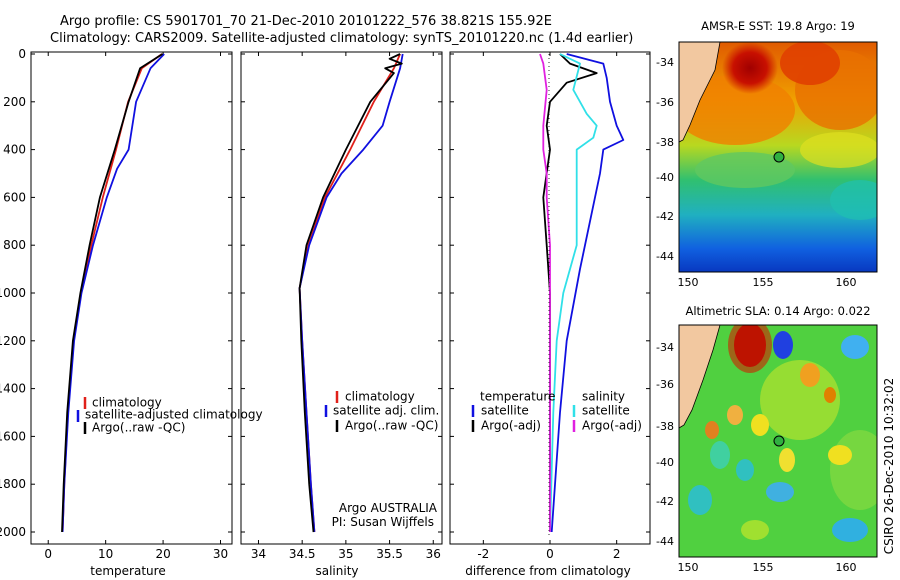 The height and width of the screenshot is (580, 900). I want to click on difference-profile-series-temperature-satellite, so click(587, 293).